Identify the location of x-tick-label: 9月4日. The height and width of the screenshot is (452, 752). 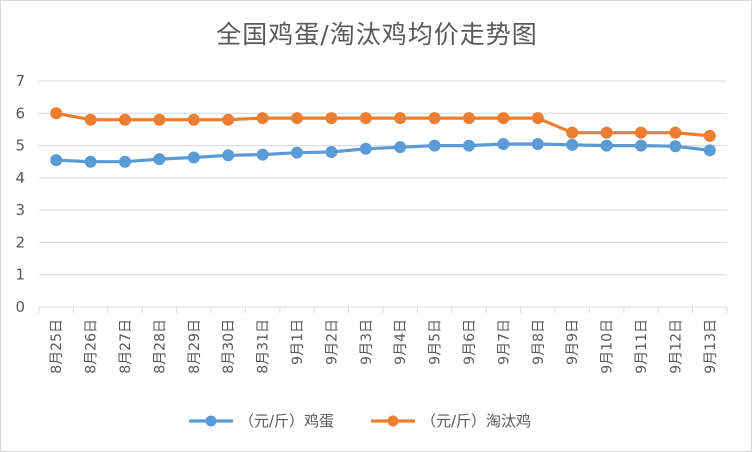
(401, 342).